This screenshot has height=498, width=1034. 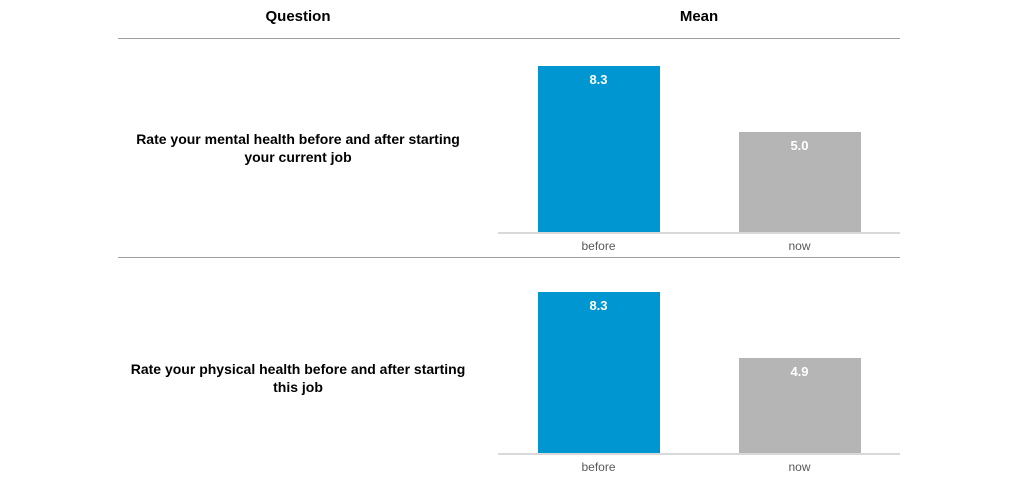 I want to click on bar-slot-now: 5.0, so click(x=799, y=149).